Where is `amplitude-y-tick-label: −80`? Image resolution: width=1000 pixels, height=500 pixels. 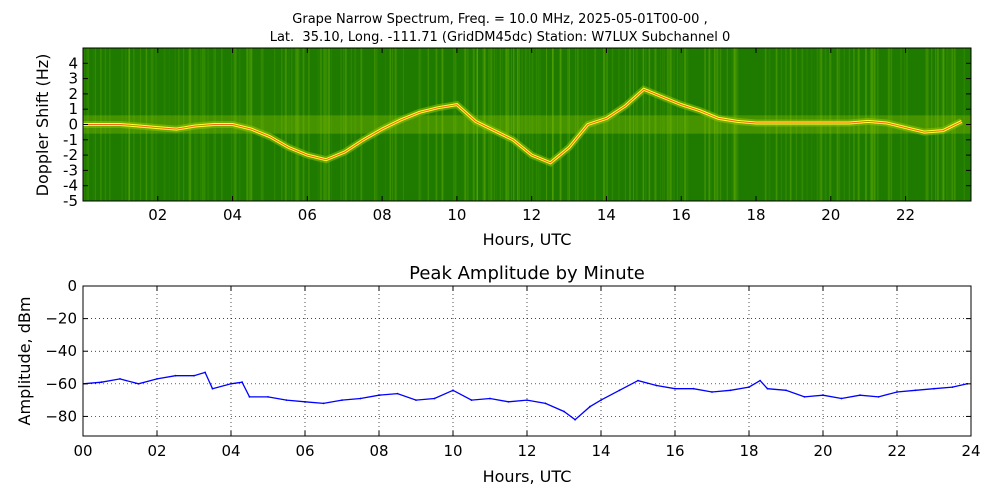 amplitude-y-tick-label: −80 is located at coordinates (61, 416).